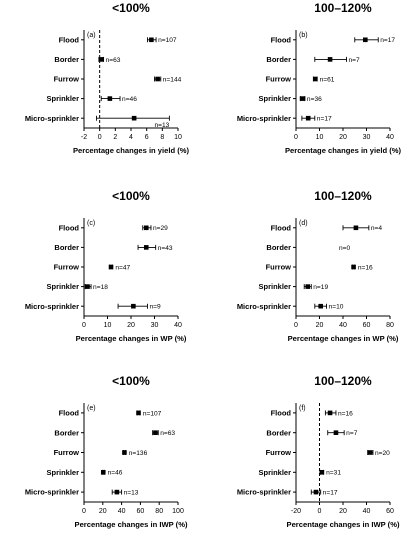  What do you see at coordinates (167, 433) in the screenshot?
I see `n-label: n=63` at bounding box center [167, 433].